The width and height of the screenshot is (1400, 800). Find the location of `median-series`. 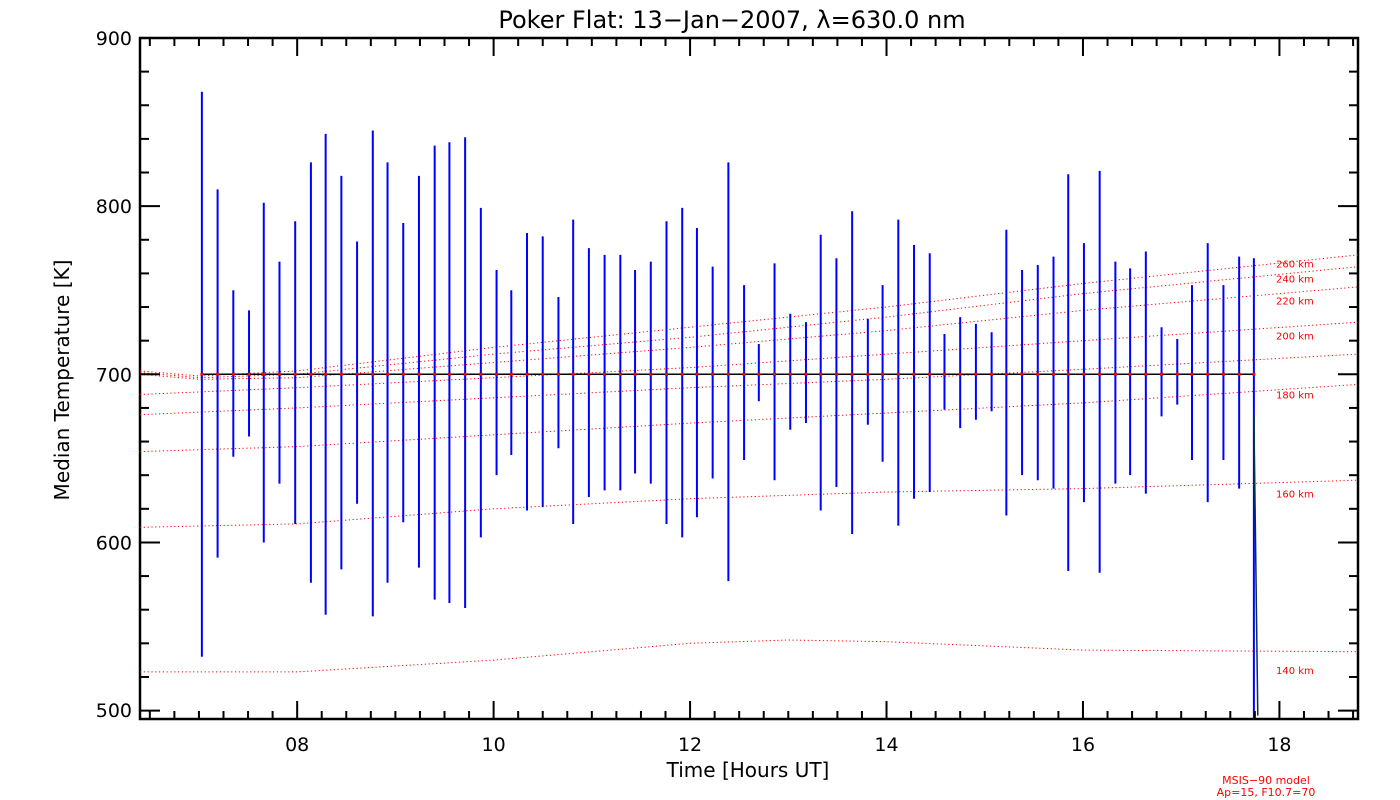

median-series is located at coordinates (728, 374).